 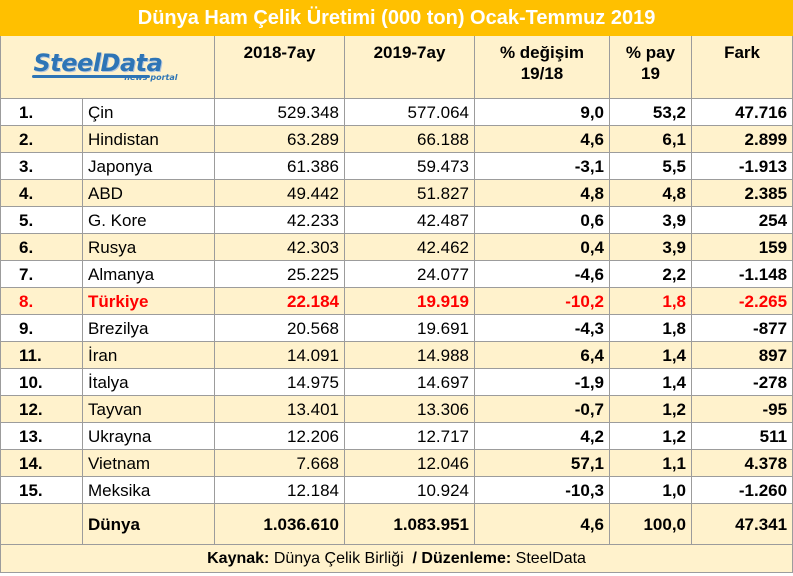 I want to click on value-2019-cell: 19.919, so click(x=409, y=301).